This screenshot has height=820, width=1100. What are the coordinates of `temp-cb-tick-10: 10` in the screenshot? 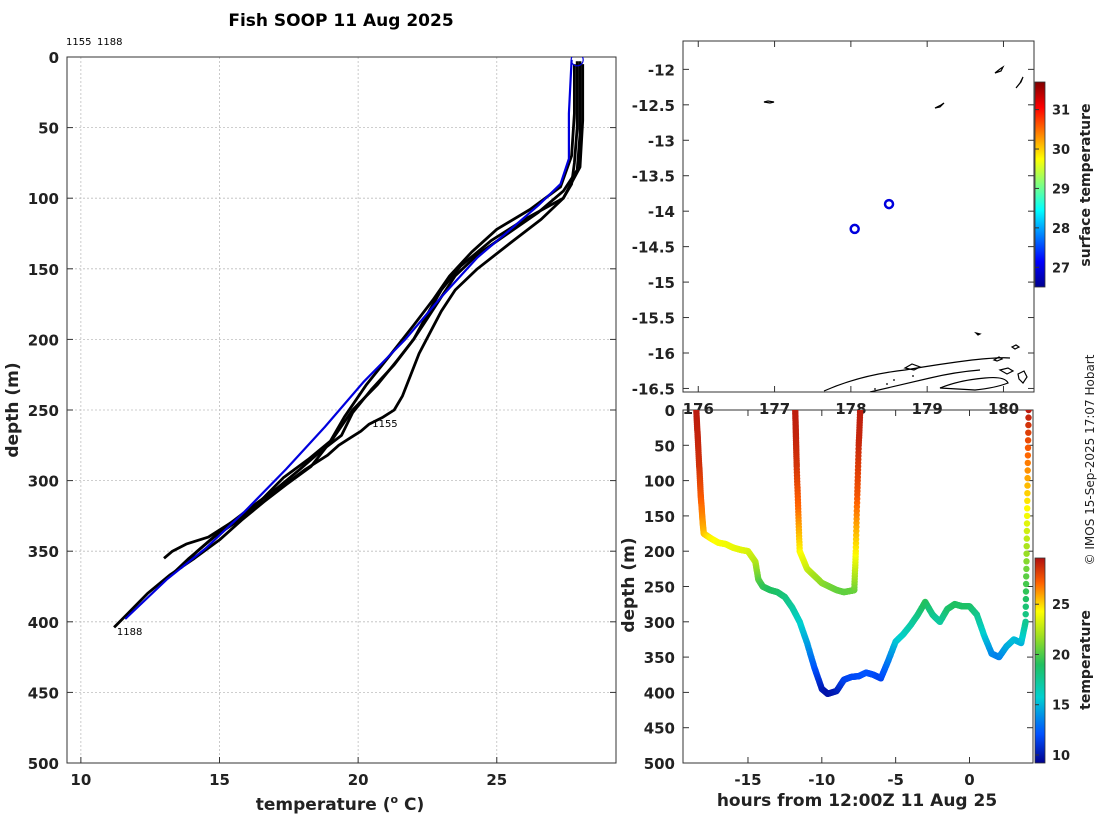 It's located at (1061, 756).